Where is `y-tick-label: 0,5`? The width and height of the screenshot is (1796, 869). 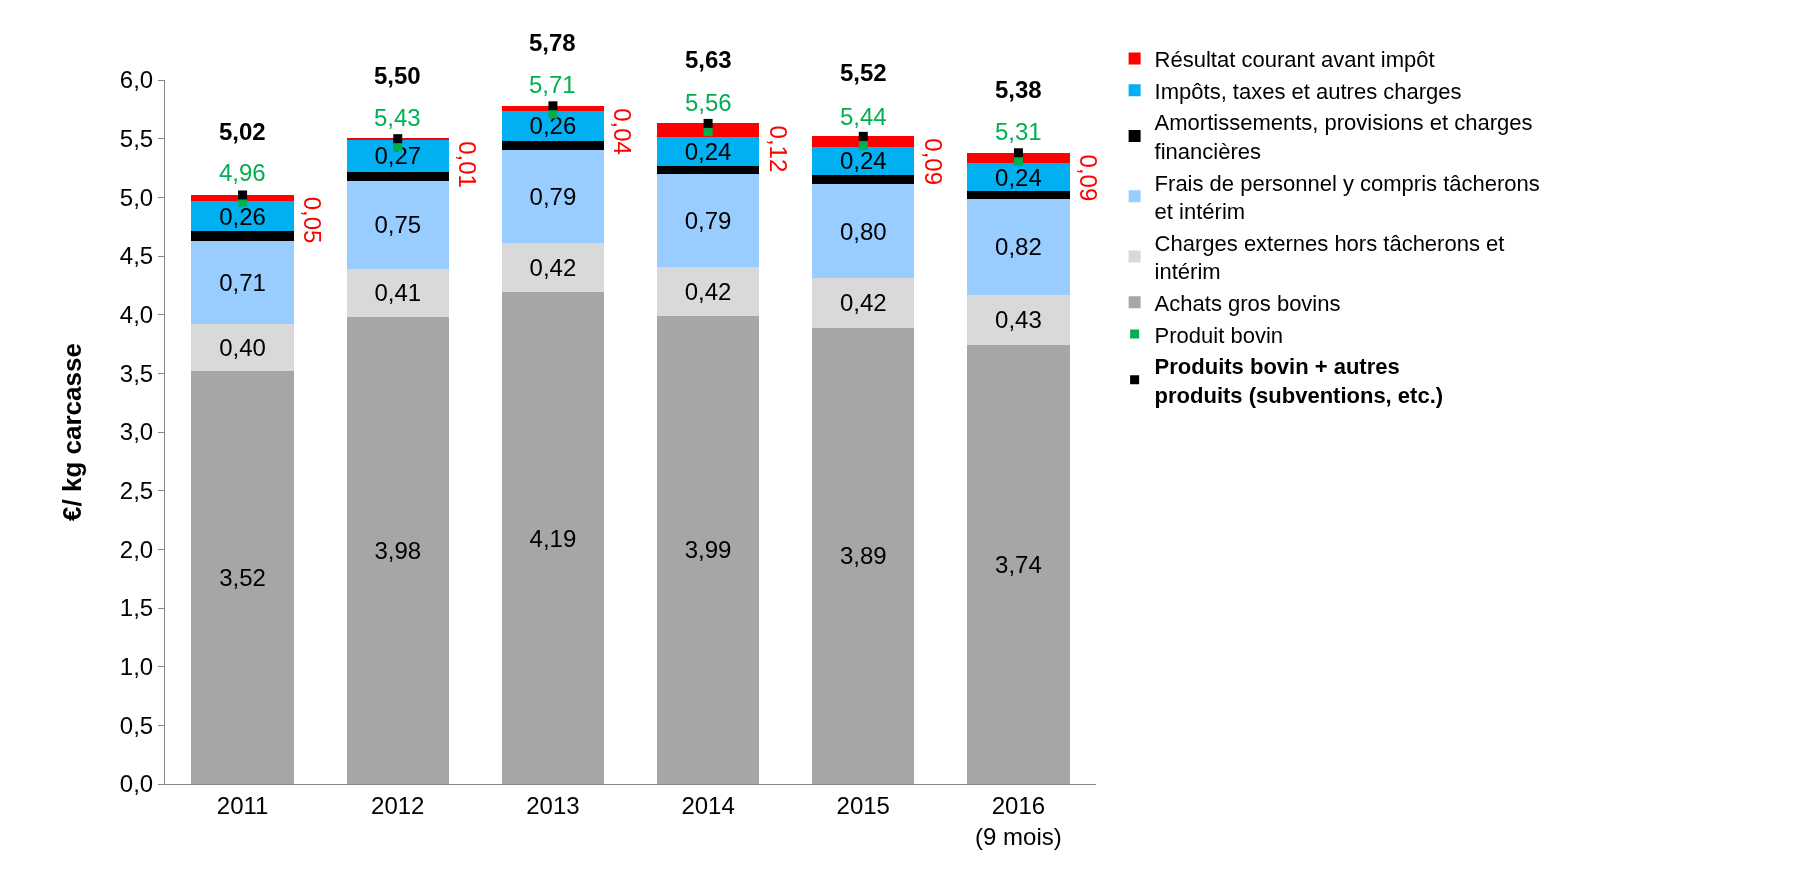
y-tick-label: 0,5 is located at coordinates (136, 725).